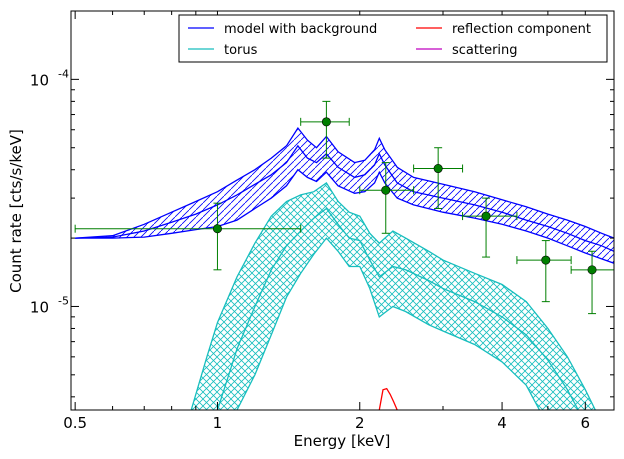 The height and width of the screenshot is (459, 624). Describe the element at coordinates (342, 441) in the screenshot. I see `x-axis-label: Energy [keV]` at that location.